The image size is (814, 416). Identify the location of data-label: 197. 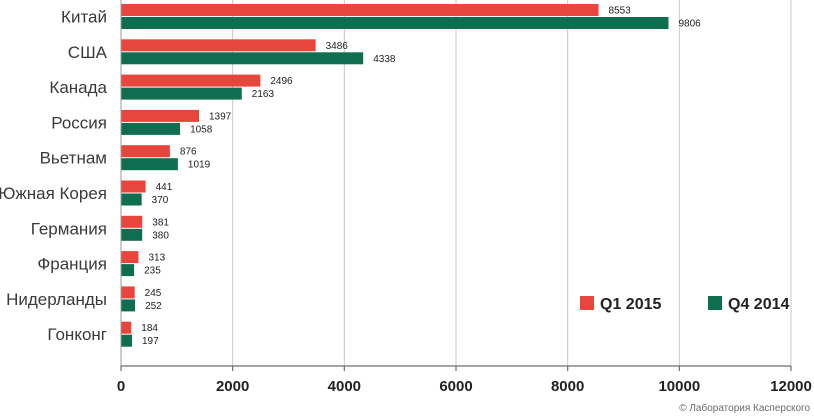
(150, 341).